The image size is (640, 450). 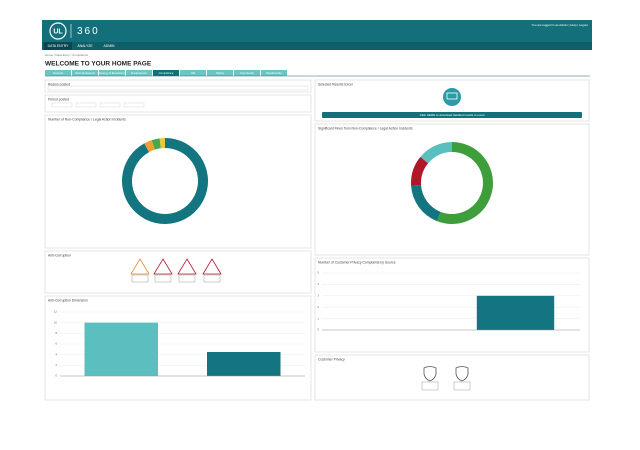 What do you see at coordinates (56, 344) in the screenshot?
I see `y-tick-label: 6` at bounding box center [56, 344].